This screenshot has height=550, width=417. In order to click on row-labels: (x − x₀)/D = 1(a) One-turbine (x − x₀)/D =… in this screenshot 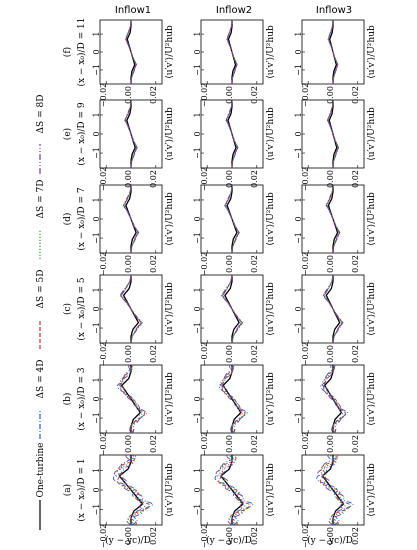, I will do `click(61, 273)`.